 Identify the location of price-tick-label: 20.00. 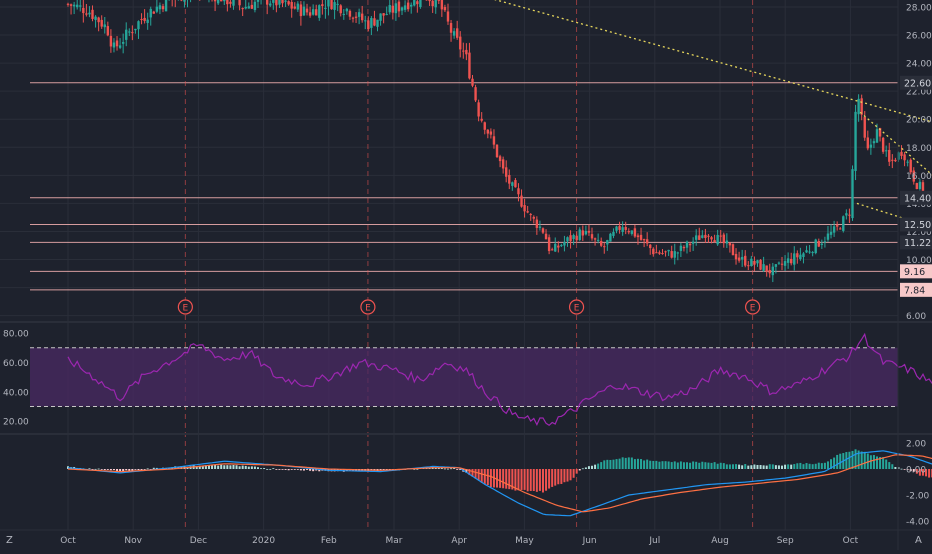
(919, 121).